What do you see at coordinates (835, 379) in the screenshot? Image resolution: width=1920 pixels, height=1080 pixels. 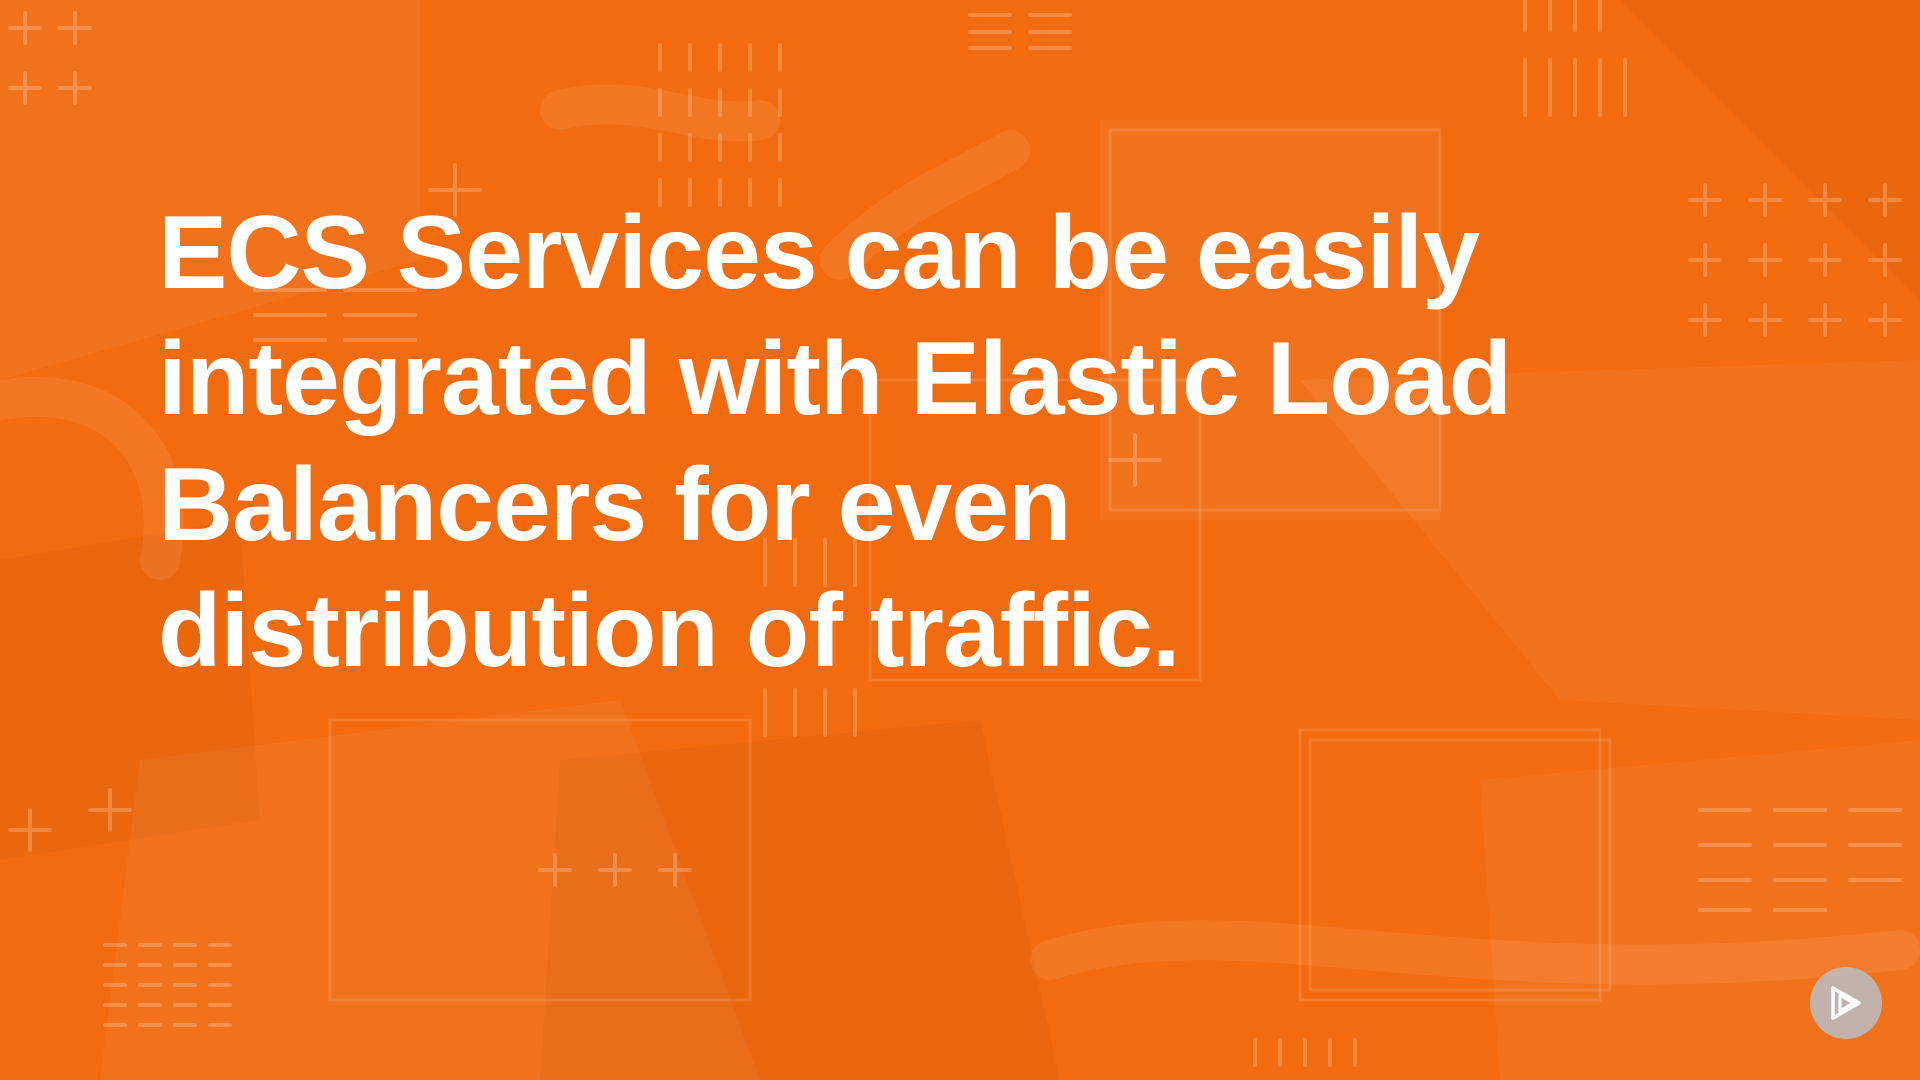 I see `headline-line: integrated with Elastic Load` at bounding box center [835, 379].